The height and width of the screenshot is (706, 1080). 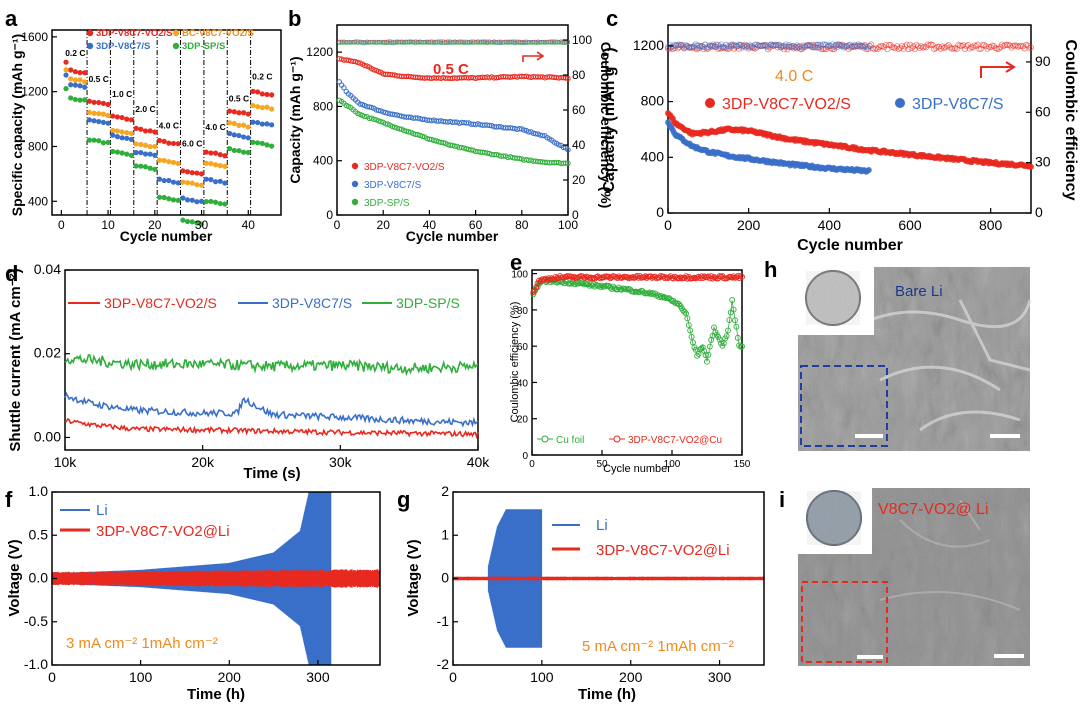 I want to click on panel-b-legend-marker, so click(x=355, y=202).